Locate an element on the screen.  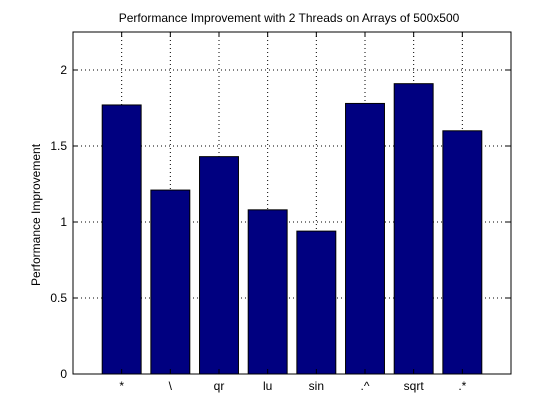
y-tick-label: 1.5 is located at coordinates (58, 146).